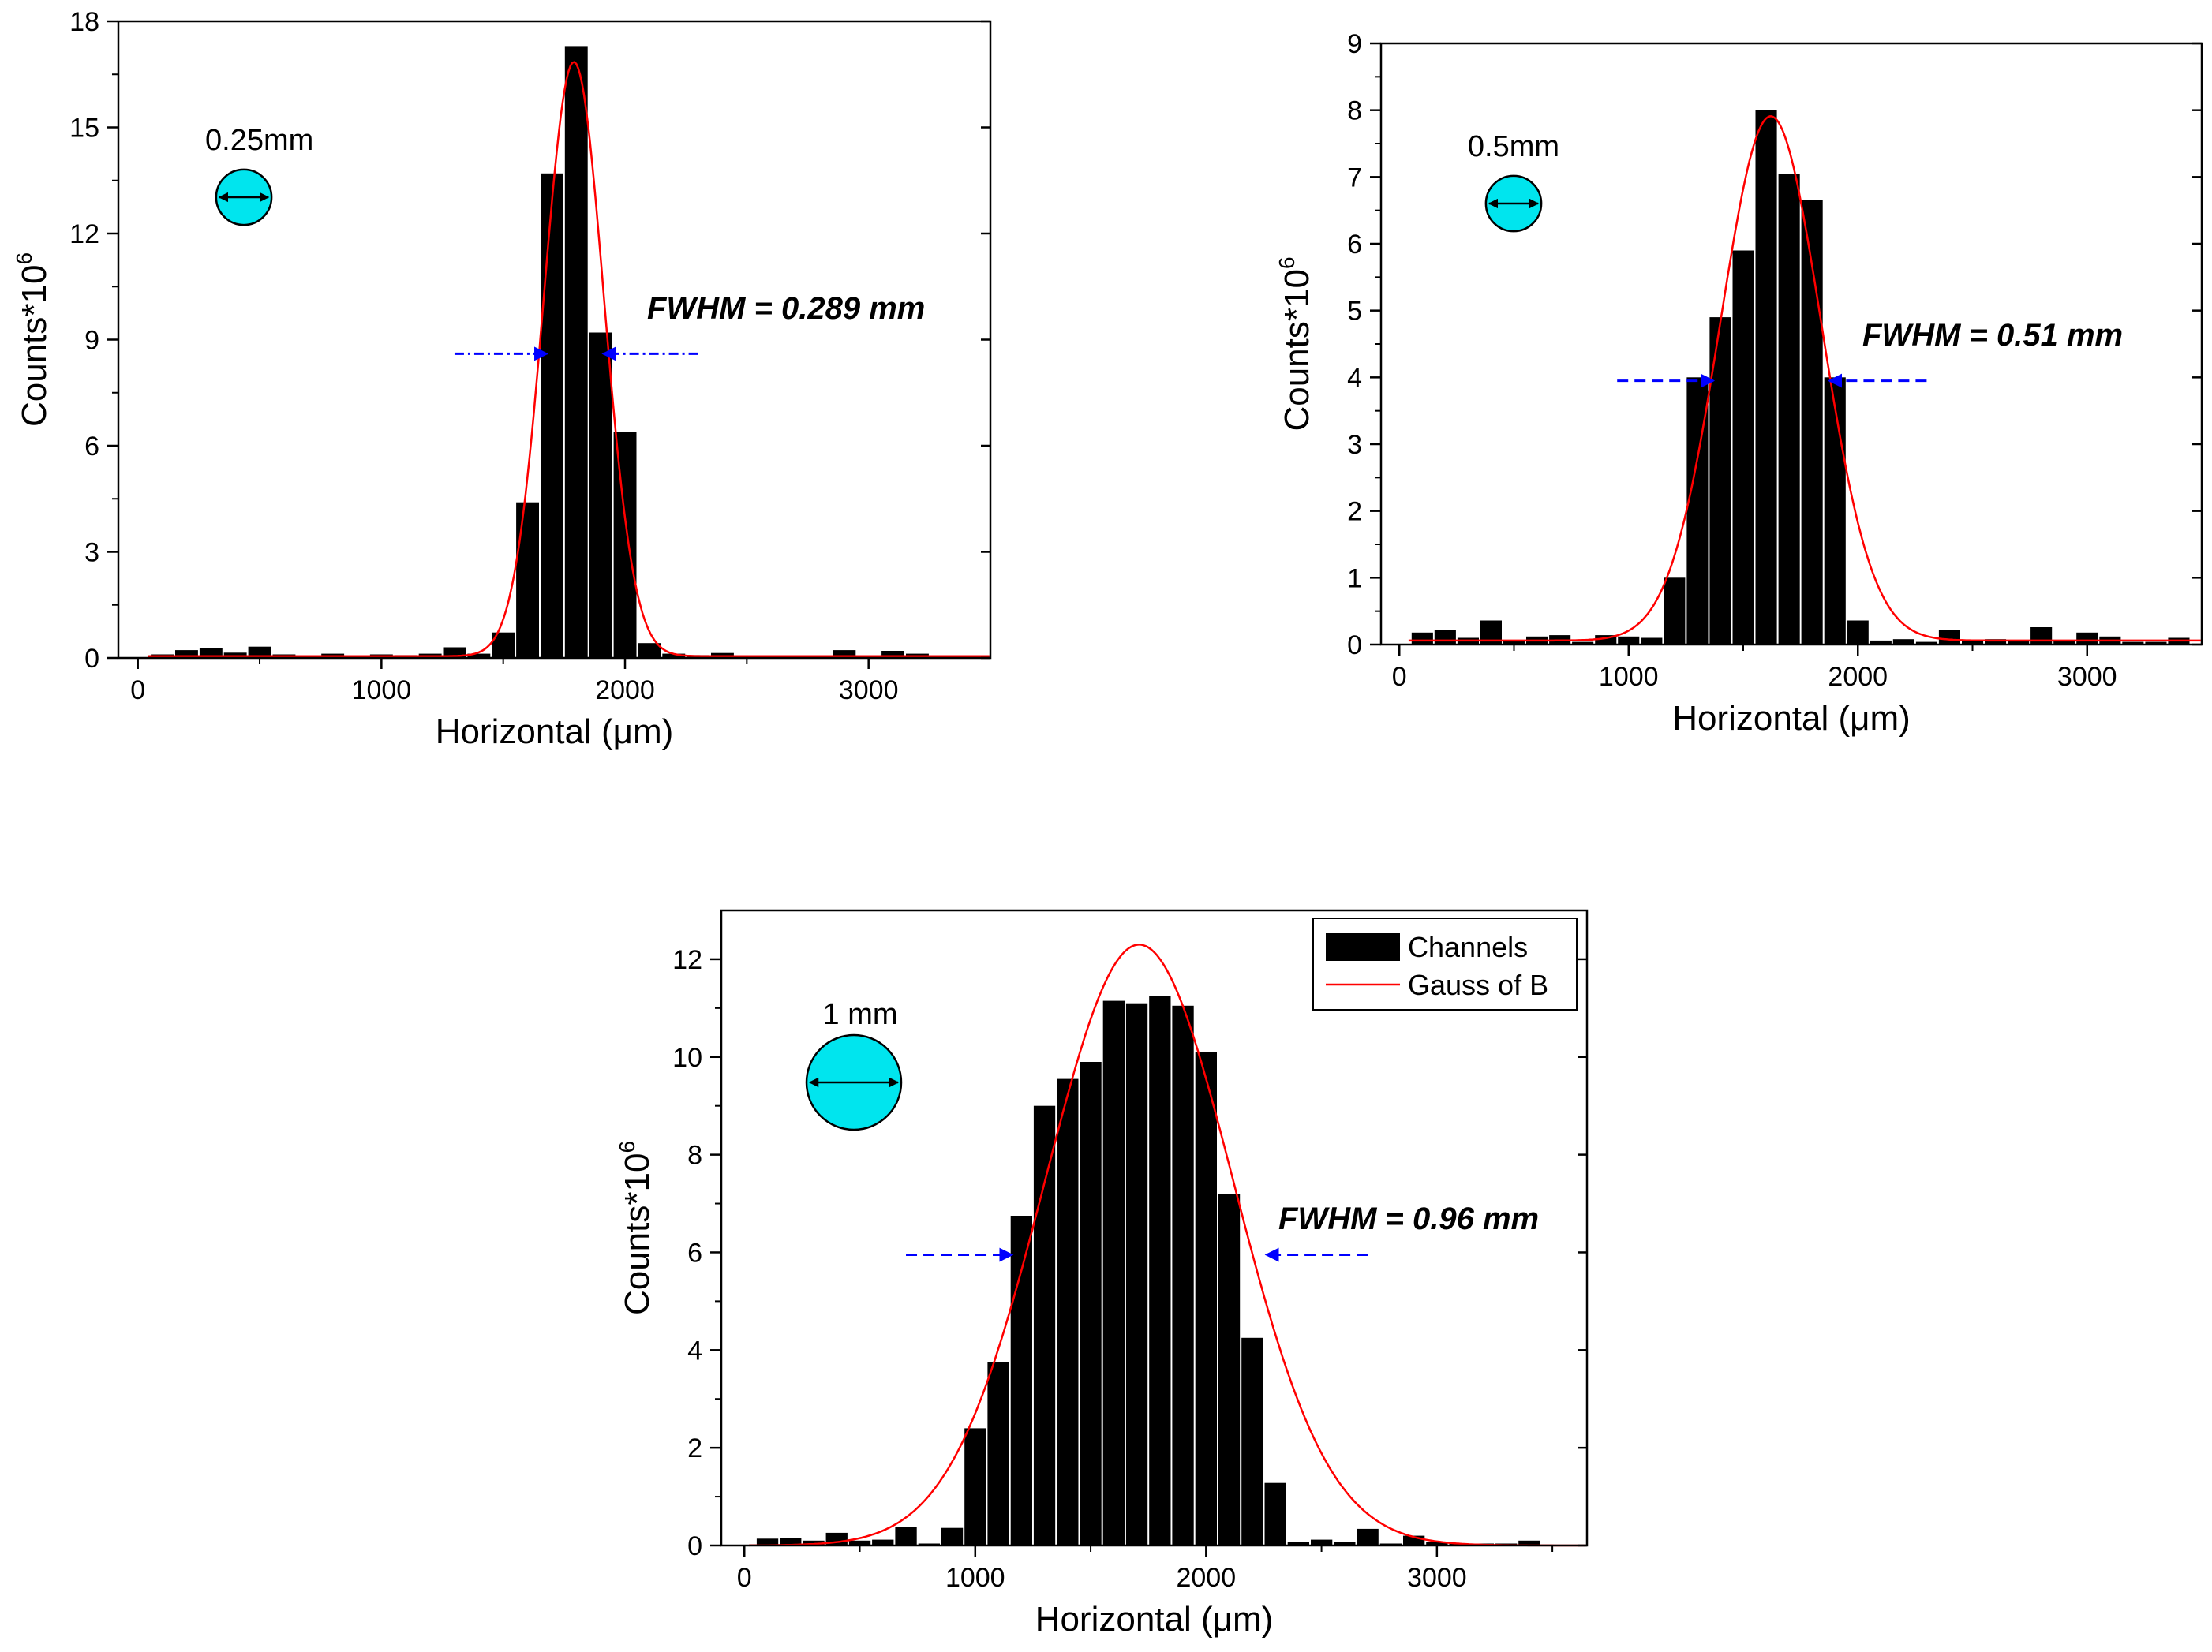  Describe the element at coordinates (1513, 146) in the screenshot. I see `beam-size-label: 0.5mm` at that location.